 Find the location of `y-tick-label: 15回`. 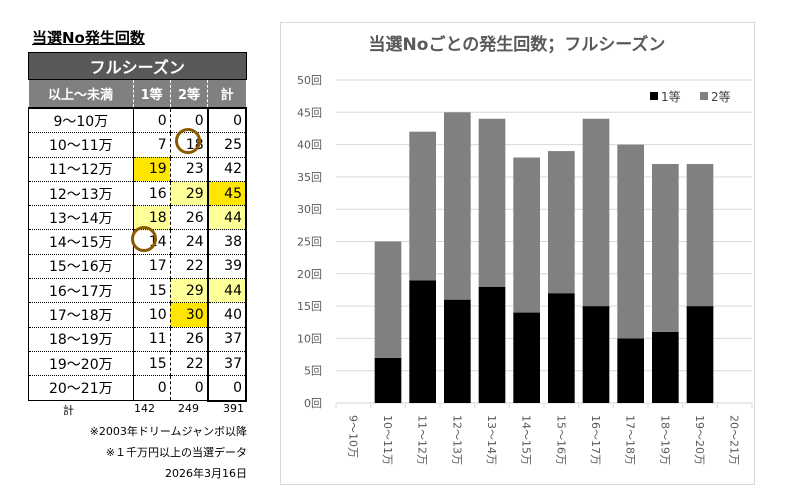

y-tick-label: 15回 is located at coordinates (309, 306).